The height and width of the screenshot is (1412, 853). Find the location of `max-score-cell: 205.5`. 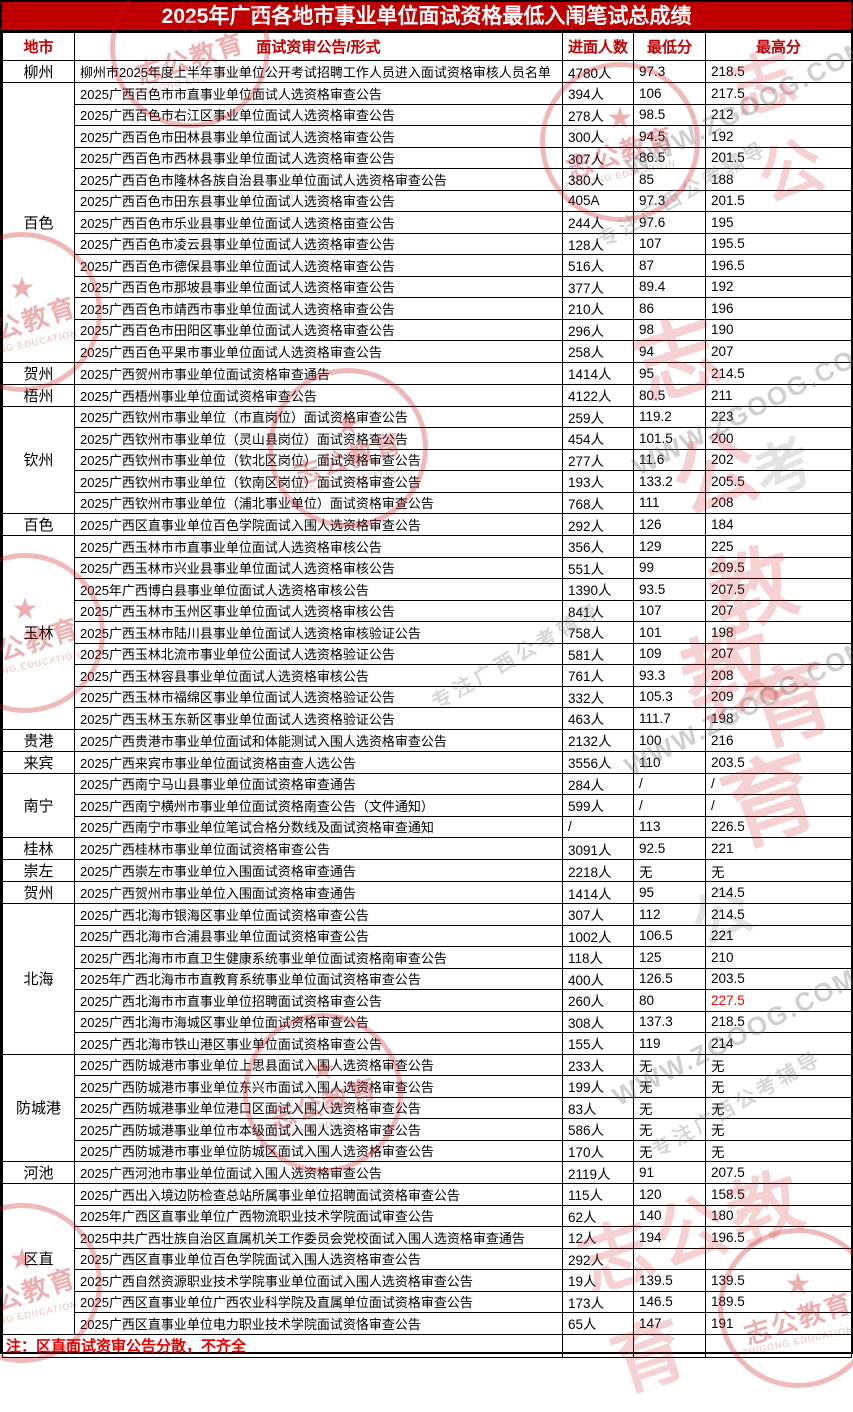

max-score-cell: 205.5 is located at coordinates (778, 481).